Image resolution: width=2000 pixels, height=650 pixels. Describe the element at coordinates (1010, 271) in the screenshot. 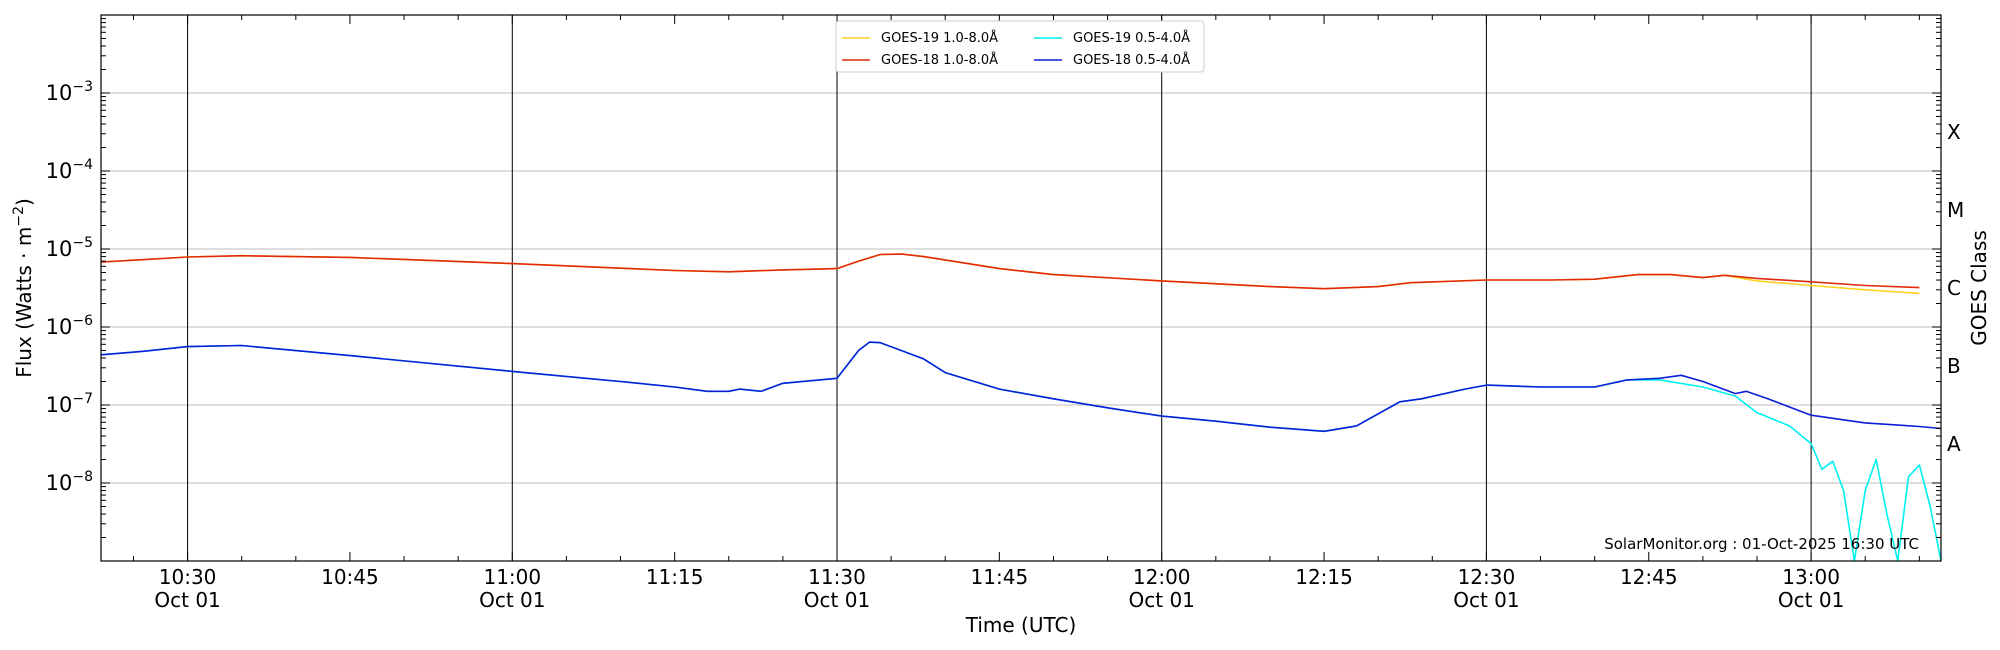

I see `series-goes18-long` at that location.